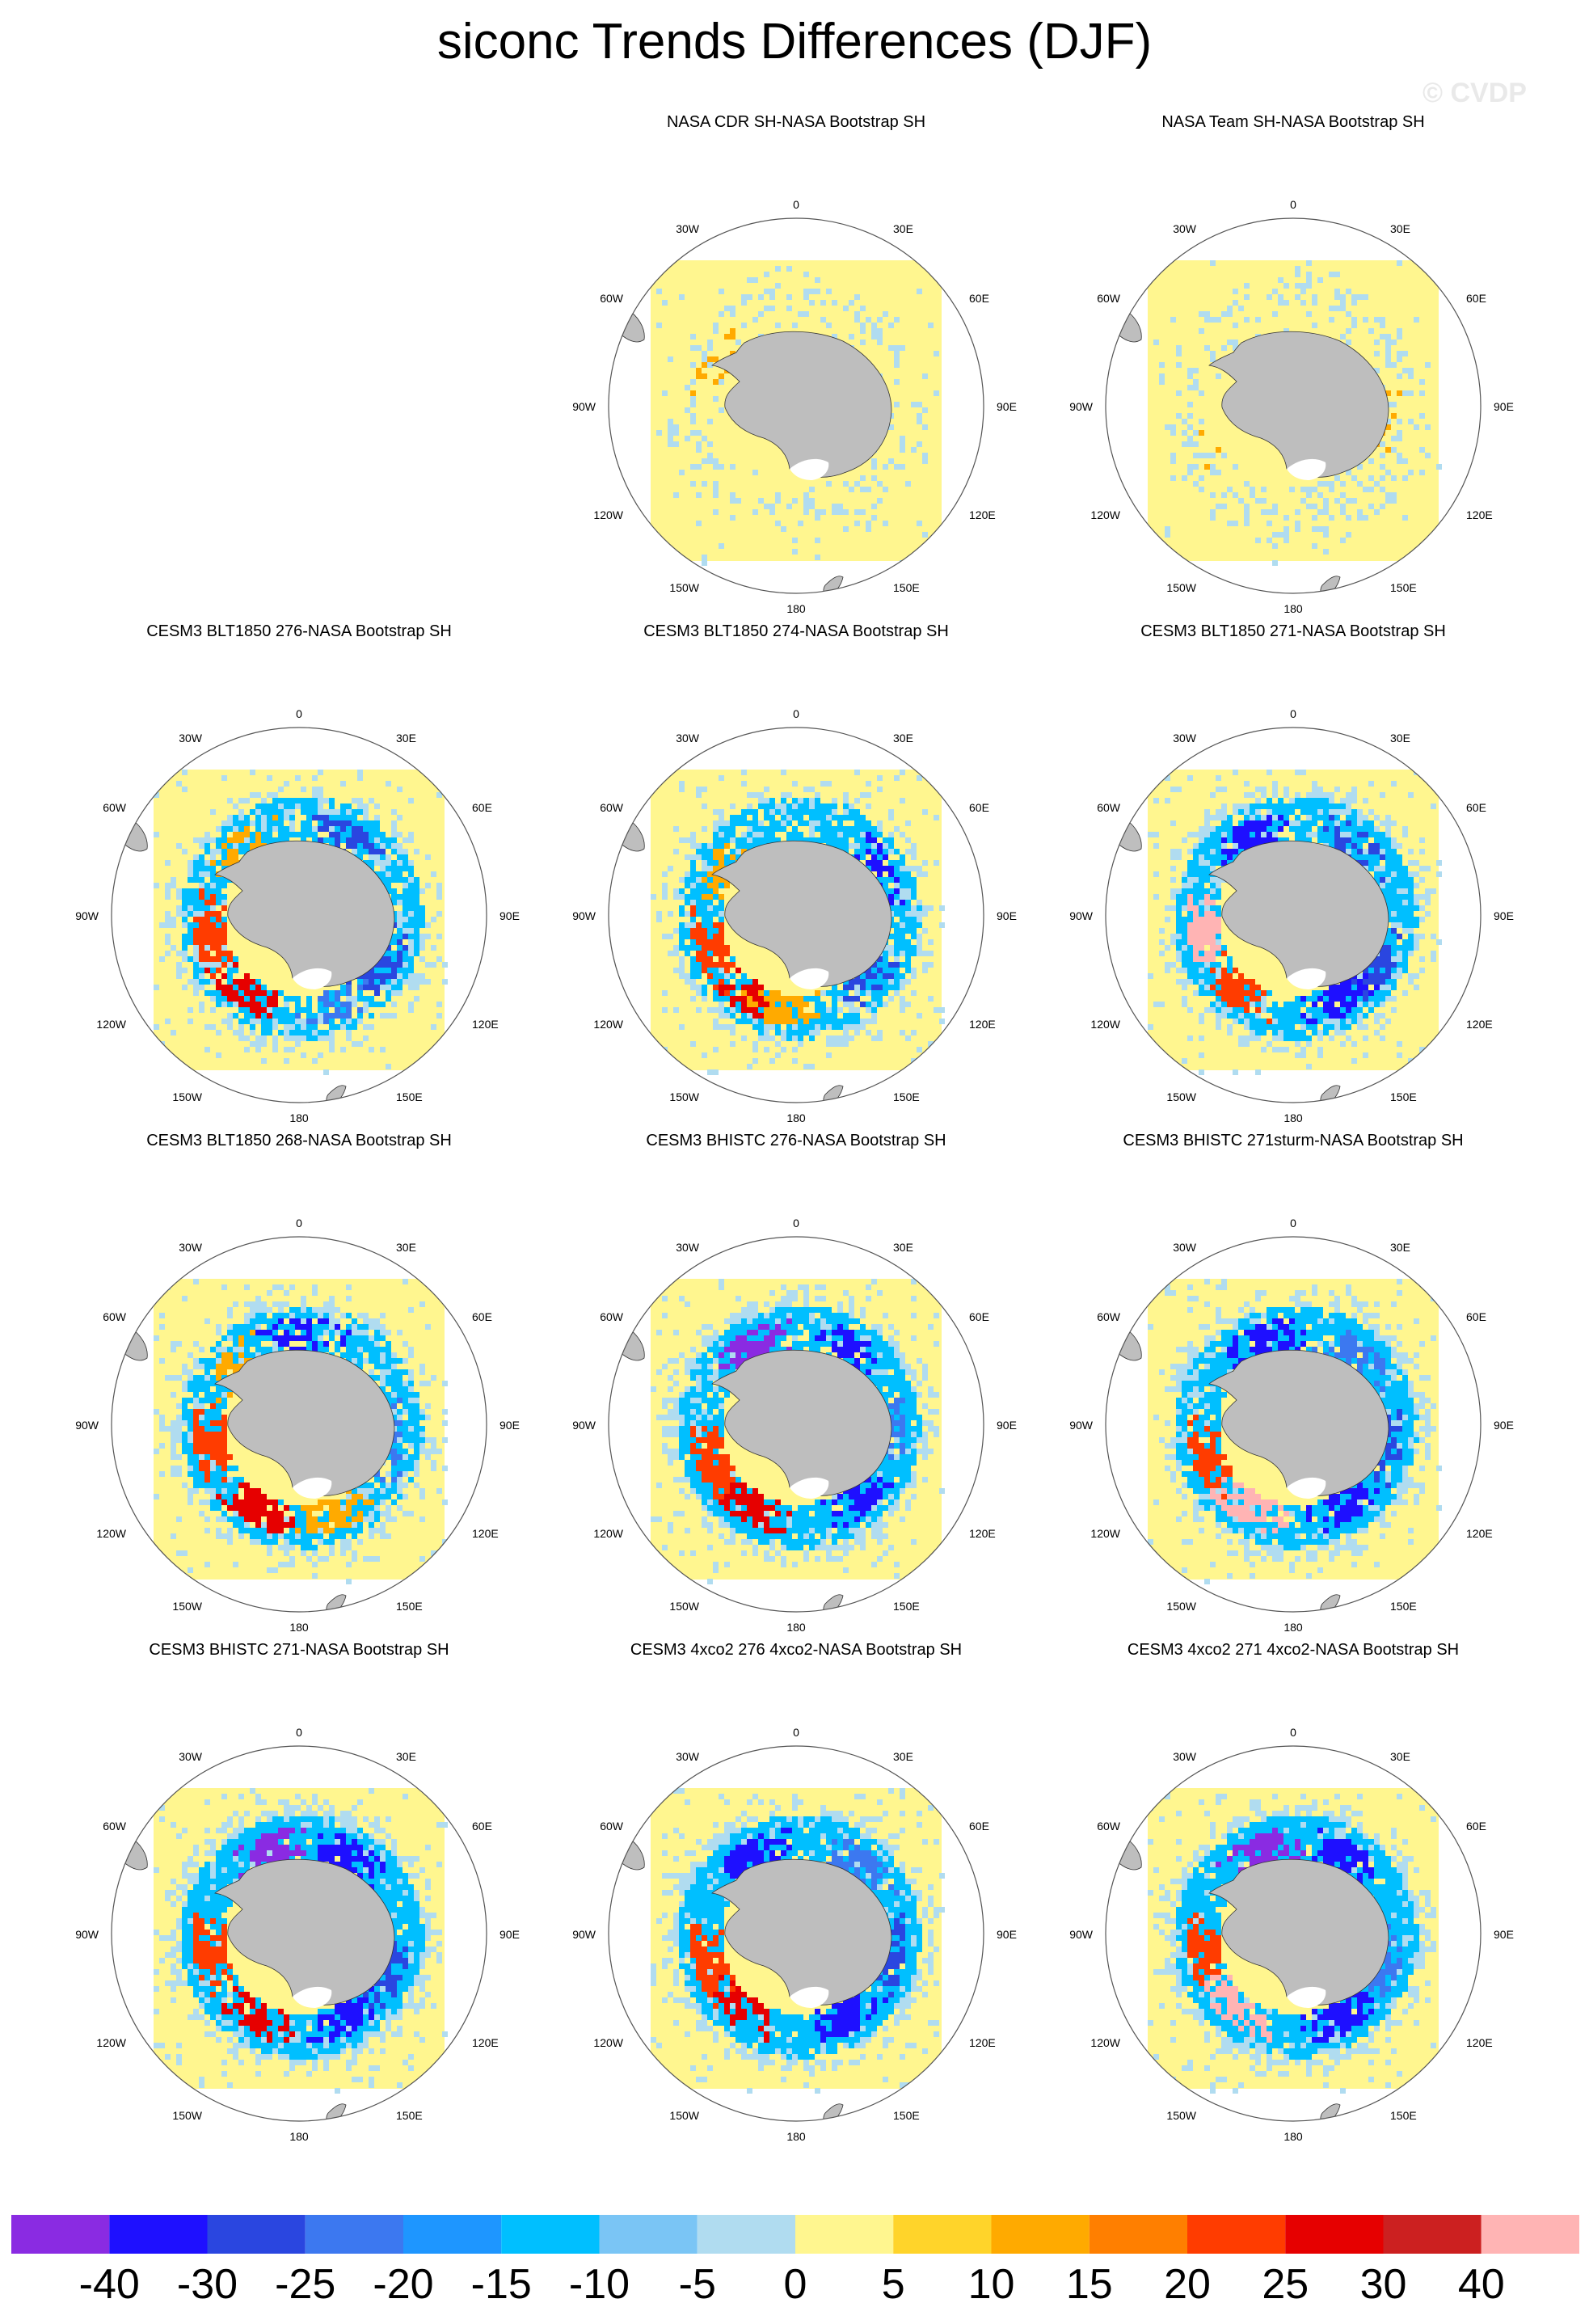 The image size is (1589, 2324). What do you see at coordinates (796, 631) in the screenshot?
I see `panel-title: CESM3 BLT1850 274-NASA Bootstrap SH` at bounding box center [796, 631].